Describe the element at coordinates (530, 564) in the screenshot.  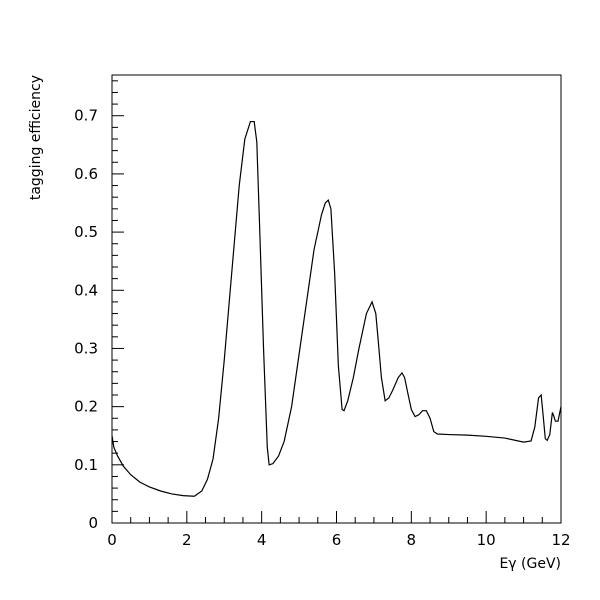
I see `x-axis-title: Eγ (GeV)` at that location.